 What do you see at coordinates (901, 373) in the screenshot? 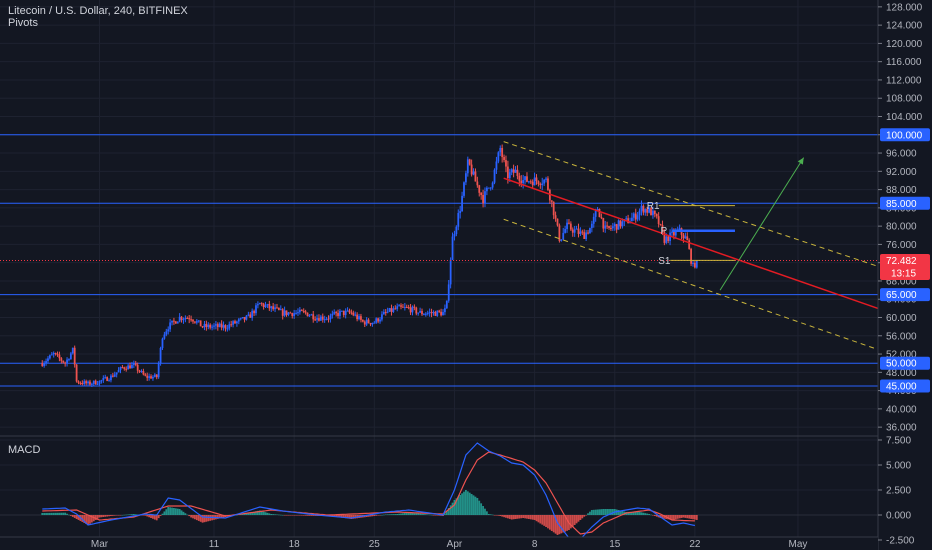
I see `price-axis-label: 48.000` at bounding box center [901, 373].